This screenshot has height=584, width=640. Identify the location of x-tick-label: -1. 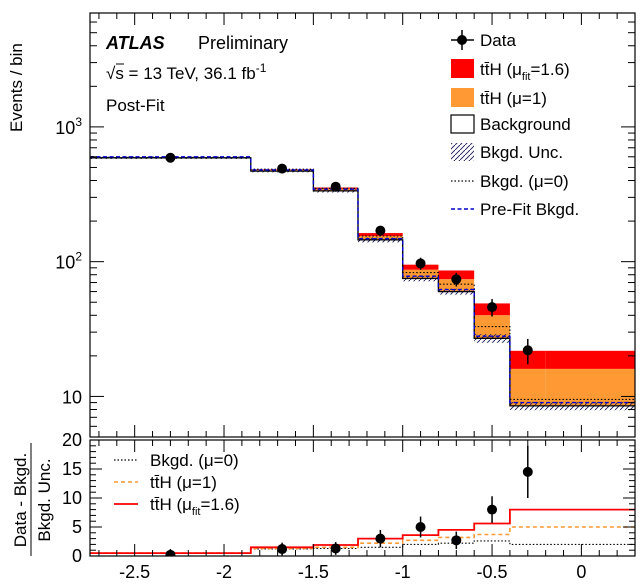
(403, 572).